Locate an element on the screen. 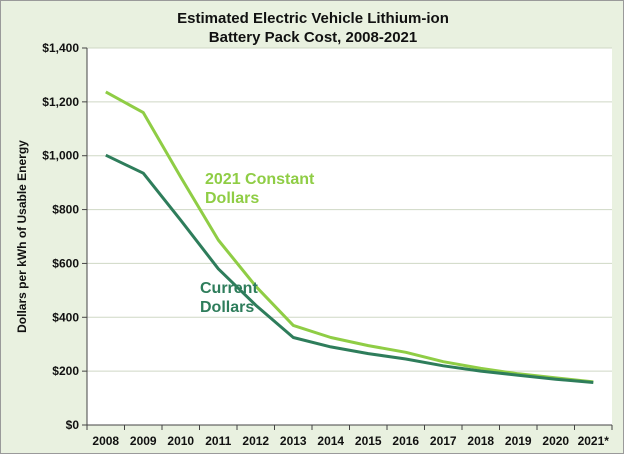 The height and width of the screenshot is (454, 624). x-tick-label: 2020 is located at coordinates (555, 441).